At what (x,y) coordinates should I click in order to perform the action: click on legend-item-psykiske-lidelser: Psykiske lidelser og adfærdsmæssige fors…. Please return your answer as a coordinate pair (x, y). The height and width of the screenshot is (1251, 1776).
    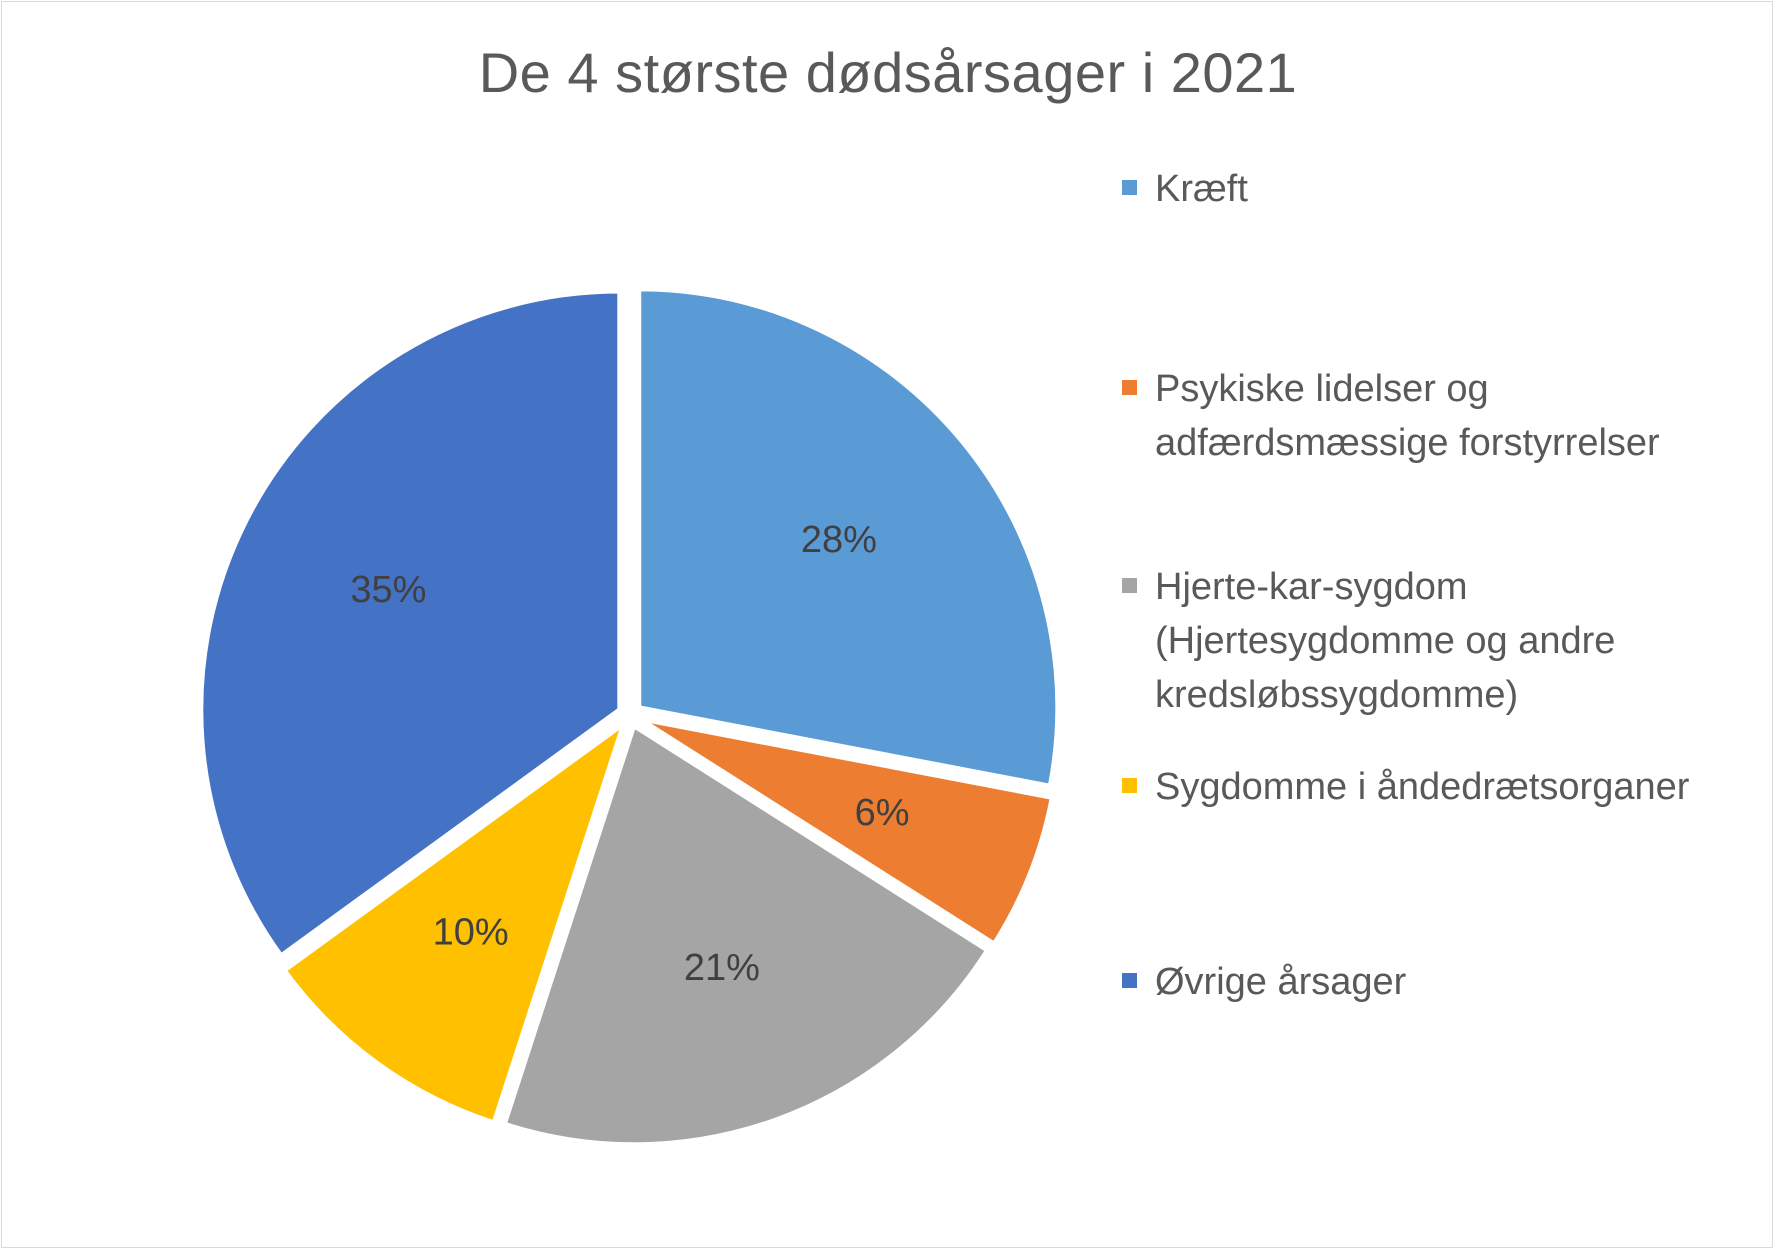
    Looking at the image, I should click on (1418, 416).